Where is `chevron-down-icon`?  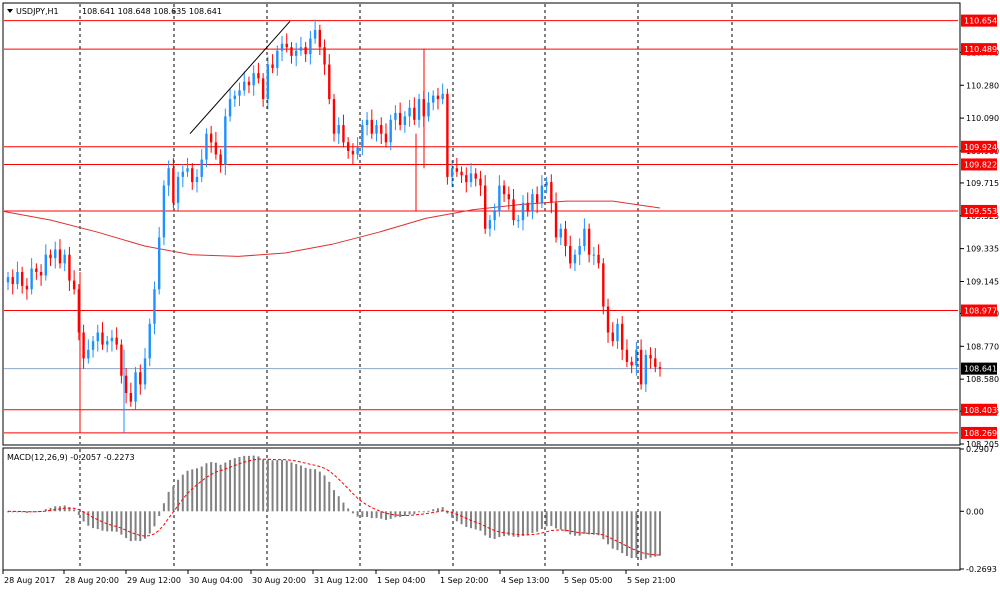
chevron-down-icon is located at coordinates (10, 11).